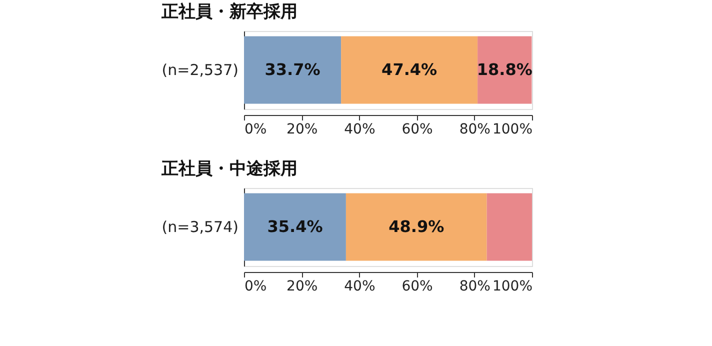 This screenshot has height=346, width=712. I want to click on chart-title: 正社員・新卒採用, so click(229, 12).